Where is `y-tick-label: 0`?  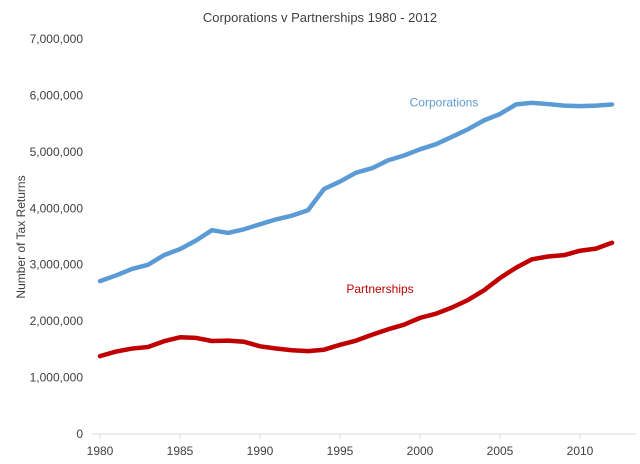 y-tick-label: 0 is located at coordinates (79, 434).